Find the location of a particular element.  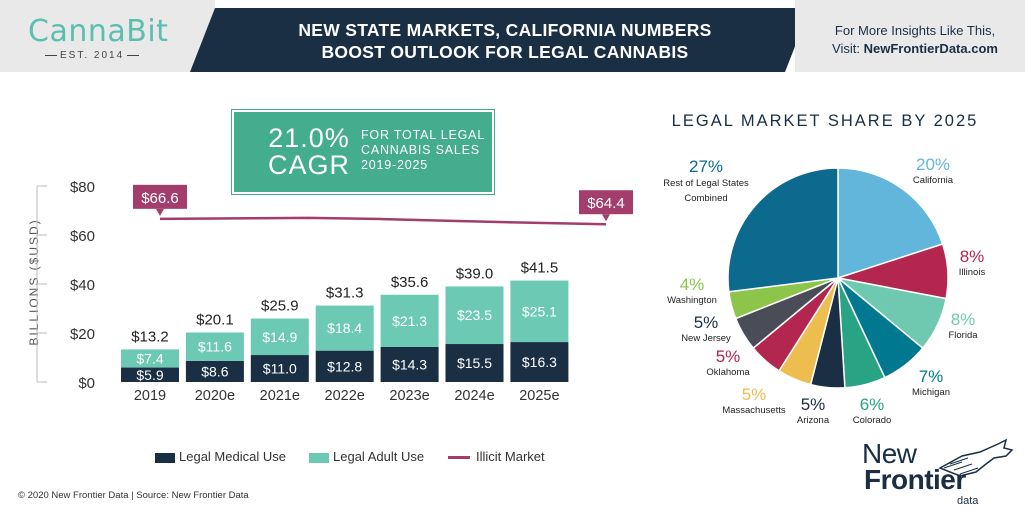

insight-panel is located at coordinates (910, 36).